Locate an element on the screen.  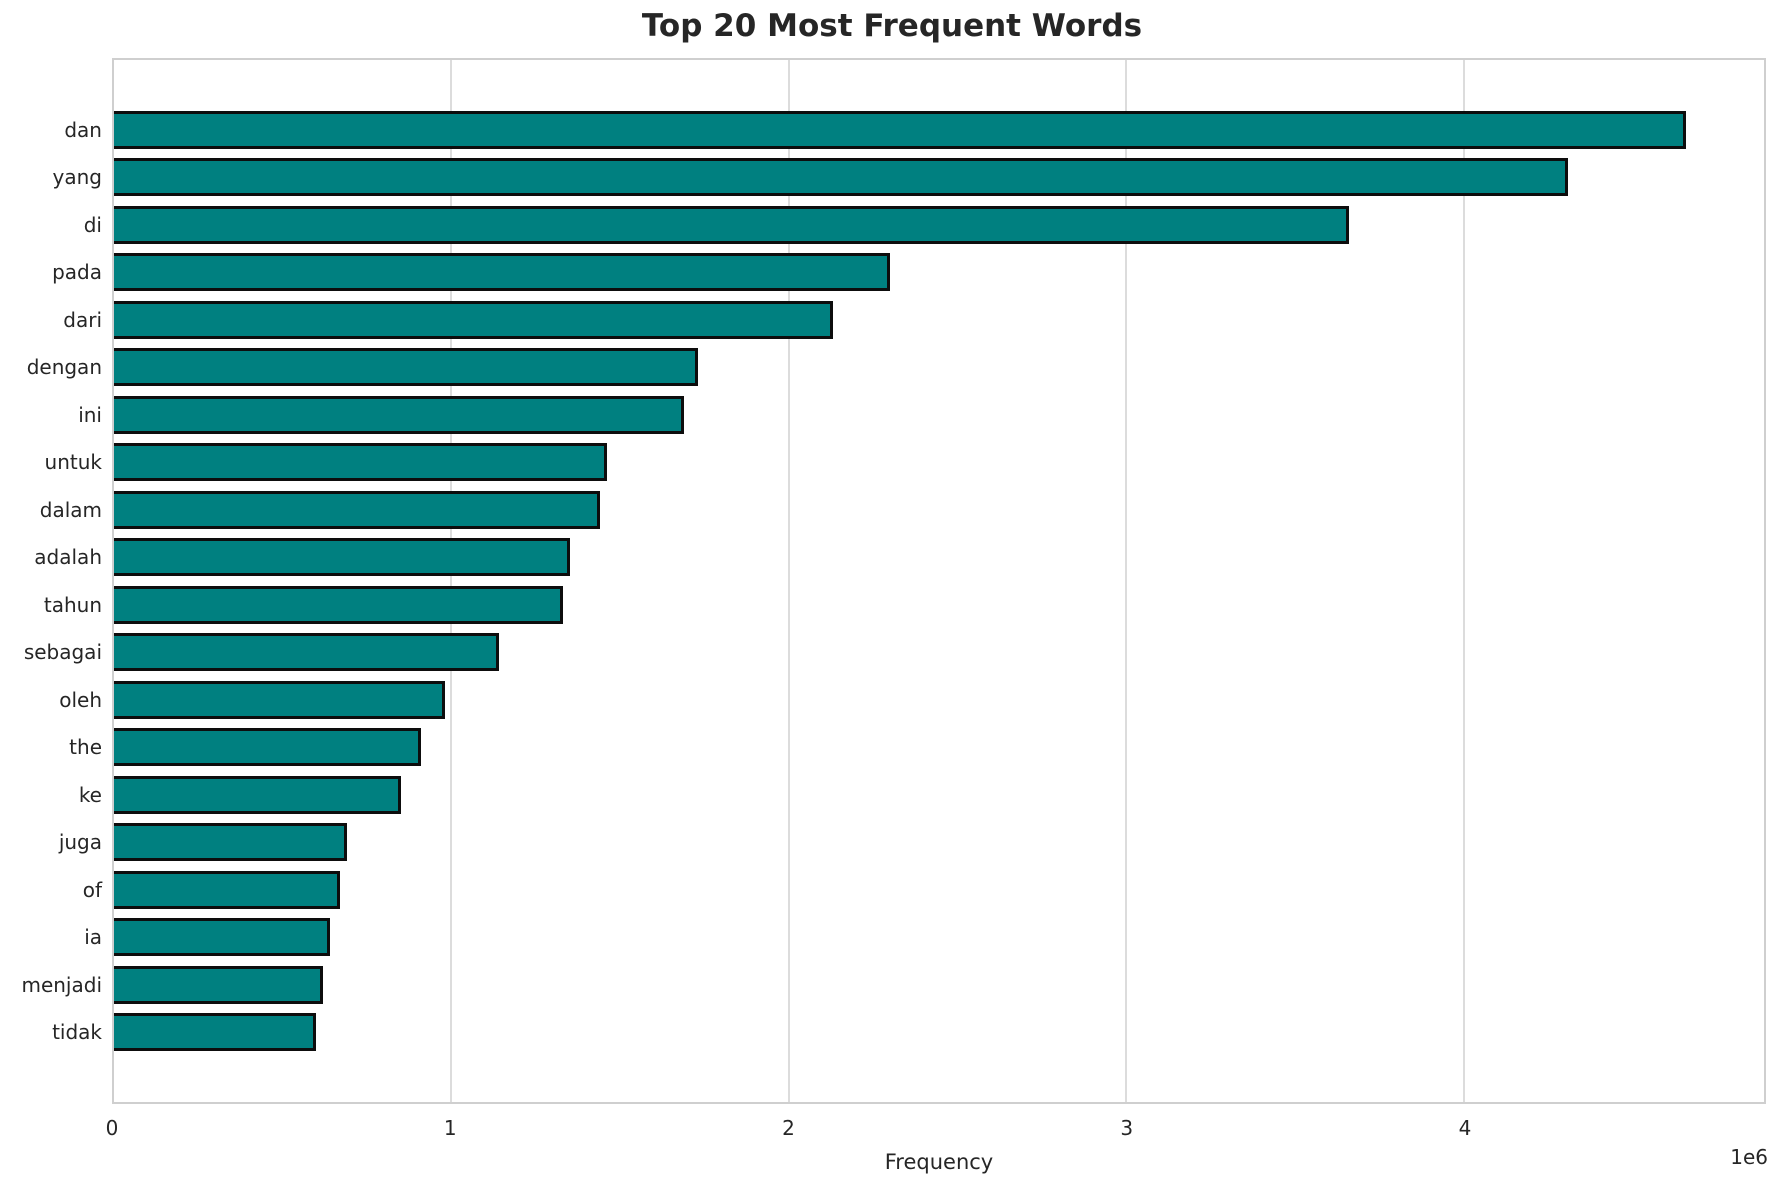
bar-row: oleh is located at coordinates (911, 700).